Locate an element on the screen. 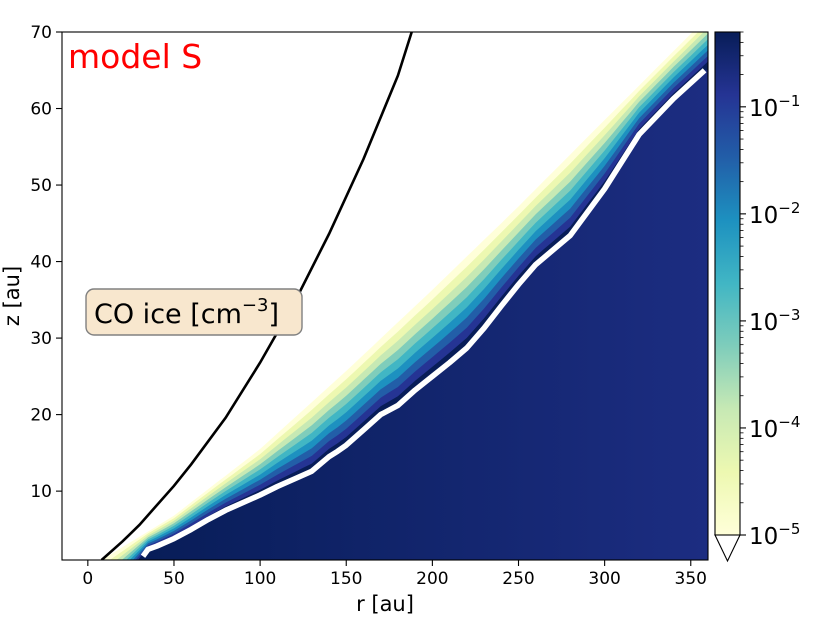 This screenshot has height=623, width=830. colorbar-extend-min is located at coordinates (727, 548).